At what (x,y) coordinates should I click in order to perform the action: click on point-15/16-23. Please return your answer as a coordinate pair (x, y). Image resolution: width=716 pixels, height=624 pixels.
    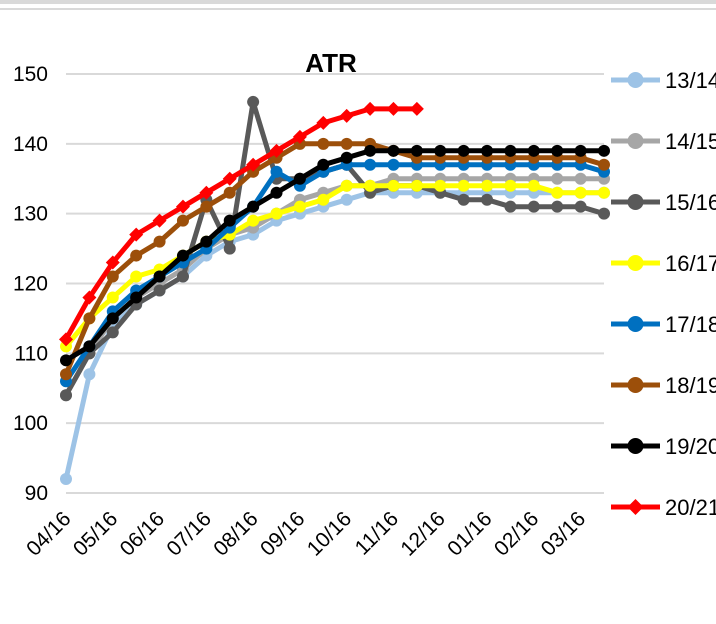
    Looking at the image, I should click on (604, 213).